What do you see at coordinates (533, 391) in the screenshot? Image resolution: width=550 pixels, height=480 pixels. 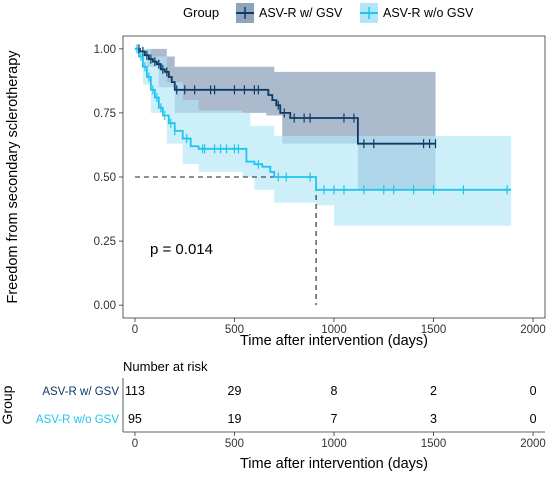 I see `risk-cell-1-5: 0` at bounding box center [533, 391].